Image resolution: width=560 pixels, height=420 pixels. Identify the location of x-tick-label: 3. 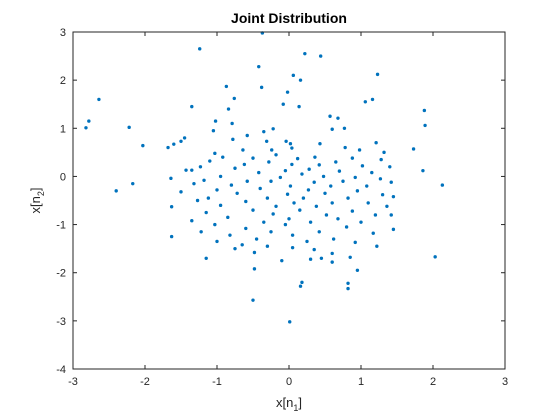
(505, 382).